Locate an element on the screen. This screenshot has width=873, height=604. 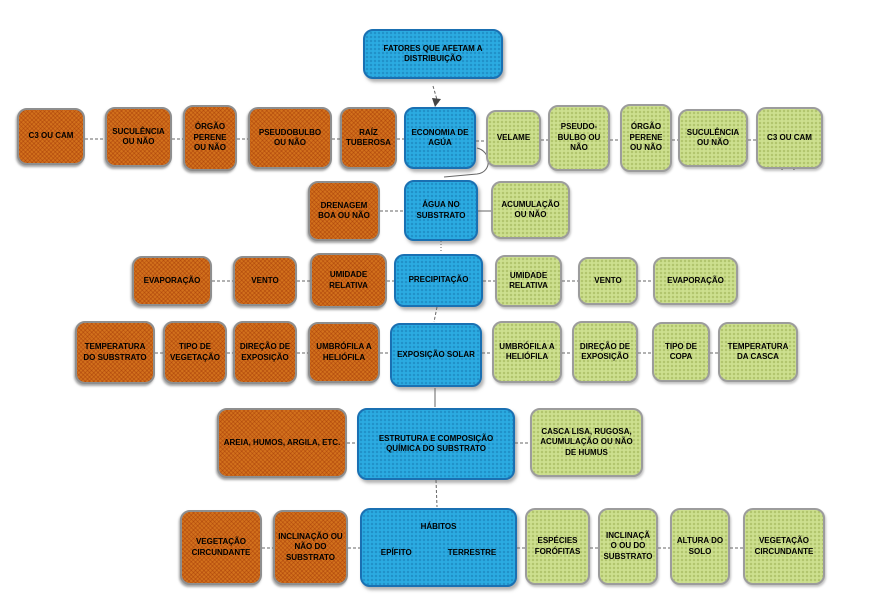
node-label: TIPO DE VEGETAÇÃO is located at coordinates (195, 352).